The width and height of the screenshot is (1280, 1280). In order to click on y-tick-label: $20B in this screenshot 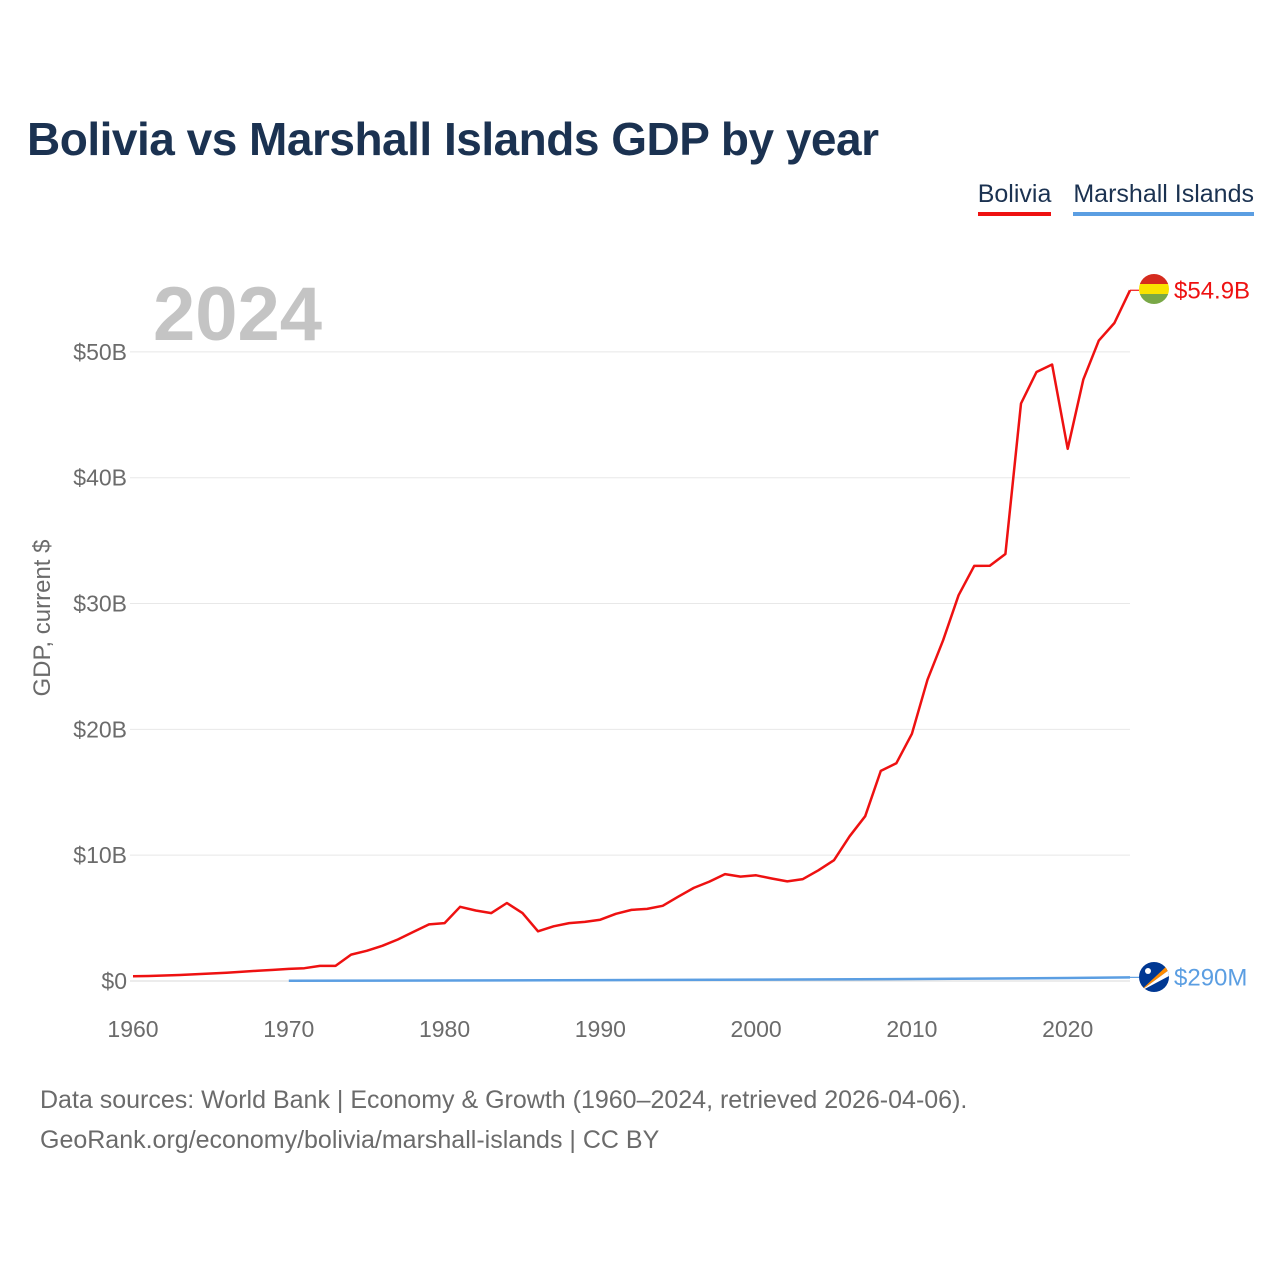, I will do `click(100, 729)`.